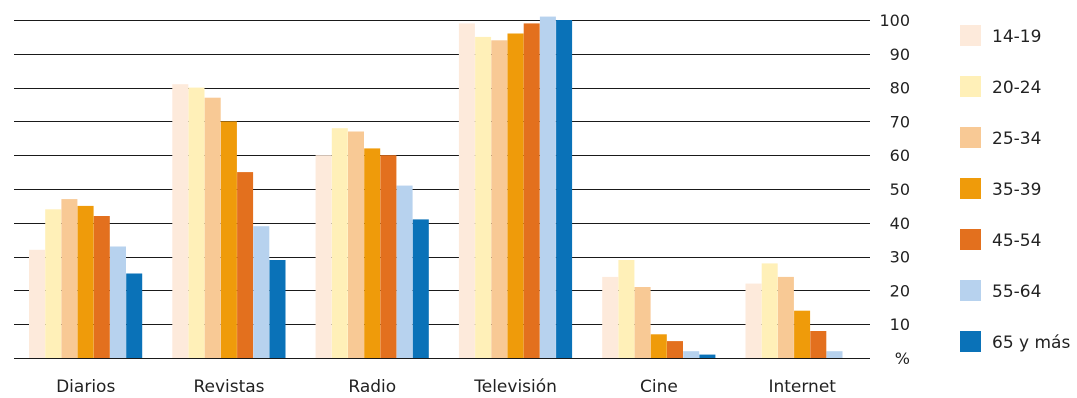 Image resolution: width=1077 pixels, height=398 pixels. Describe the element at coordinates (420, 288) in the screenshot. I see `bar-radio-65-y-más` at that location.